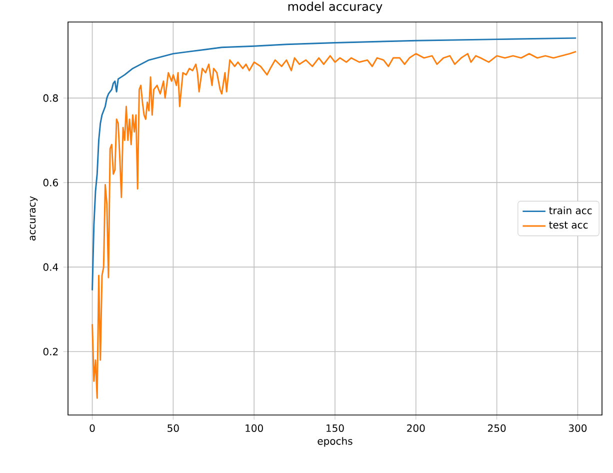 The image size is (613, 473). Describe the element at coordinates (92, 428) in the screenshot. I see `x-tick-label: 0` at that location.